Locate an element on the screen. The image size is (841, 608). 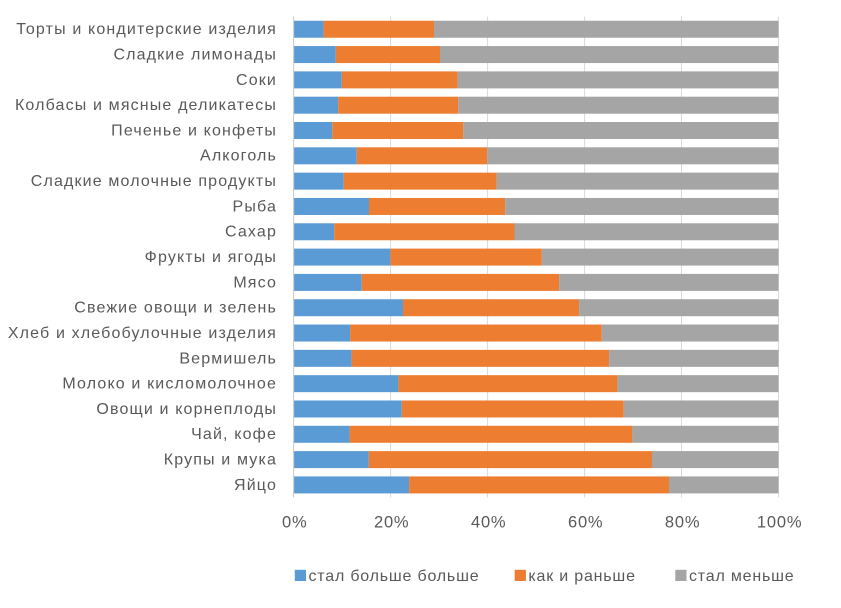
svg-text: 20% is located at coordinates (391, 523).